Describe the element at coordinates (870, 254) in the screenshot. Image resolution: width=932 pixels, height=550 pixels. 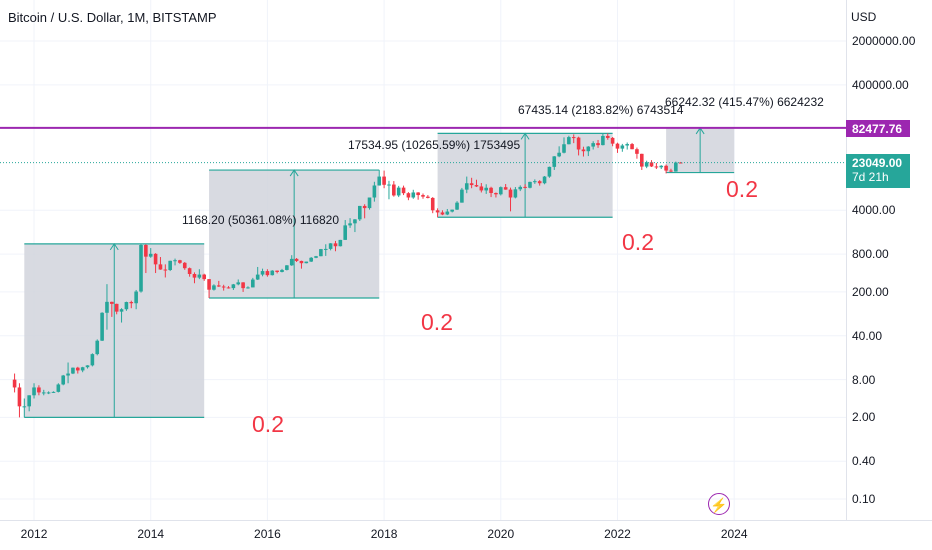
I see `price-tick-label: 800.00` at that location.